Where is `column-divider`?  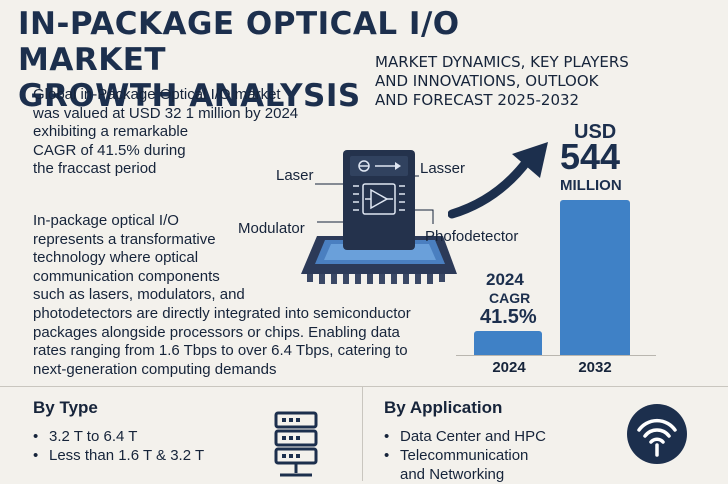
column-divider is located at coordinates (362, 434).